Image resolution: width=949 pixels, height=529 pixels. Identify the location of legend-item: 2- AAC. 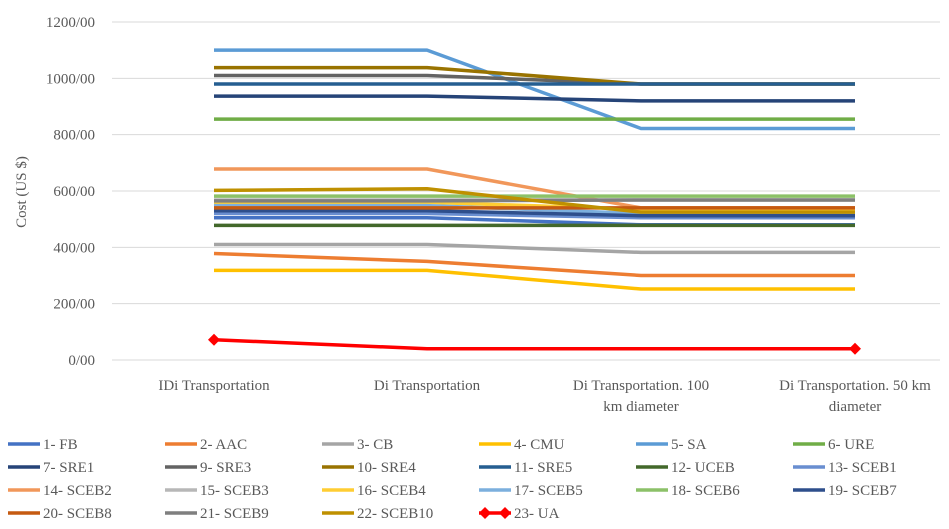
(206, 445).